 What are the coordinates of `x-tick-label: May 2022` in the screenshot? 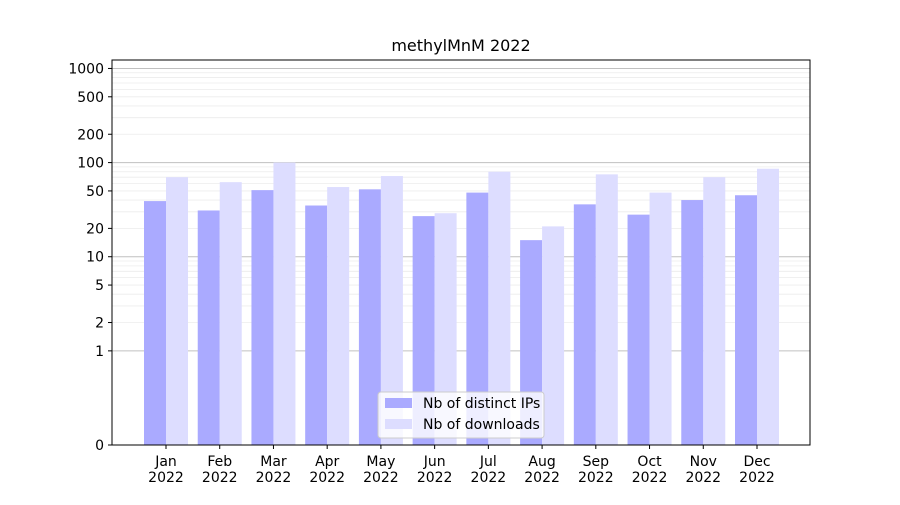 It's located at (381, 470).